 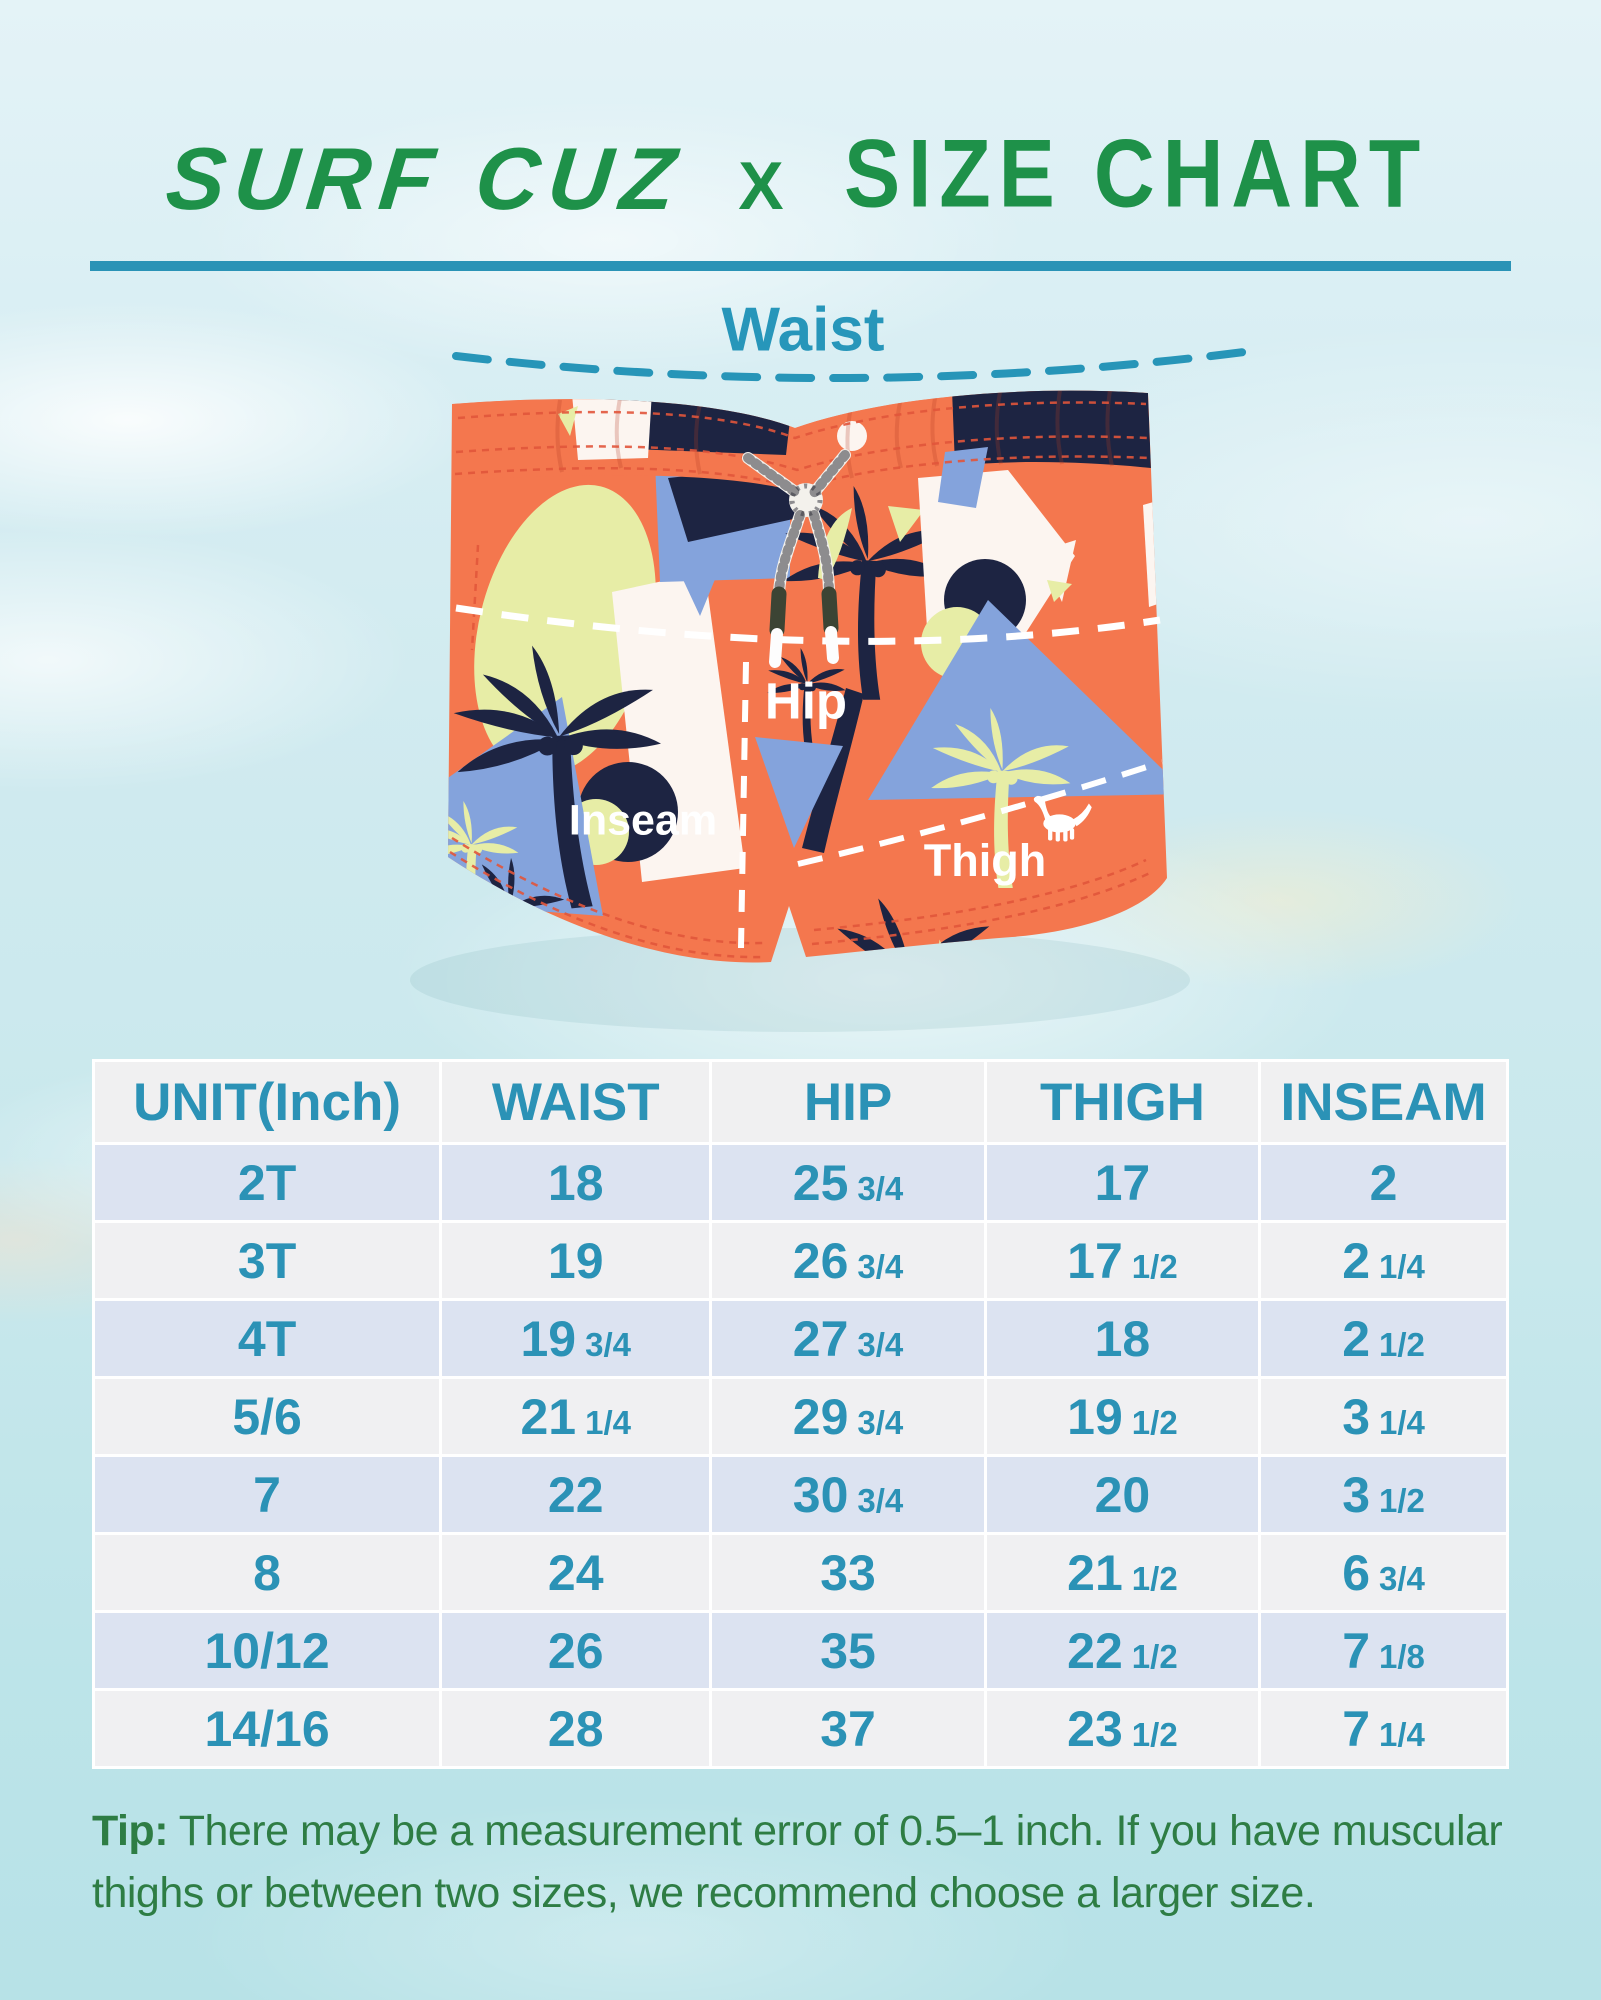 I want to click on title-divider, so click(x=800, y=266).